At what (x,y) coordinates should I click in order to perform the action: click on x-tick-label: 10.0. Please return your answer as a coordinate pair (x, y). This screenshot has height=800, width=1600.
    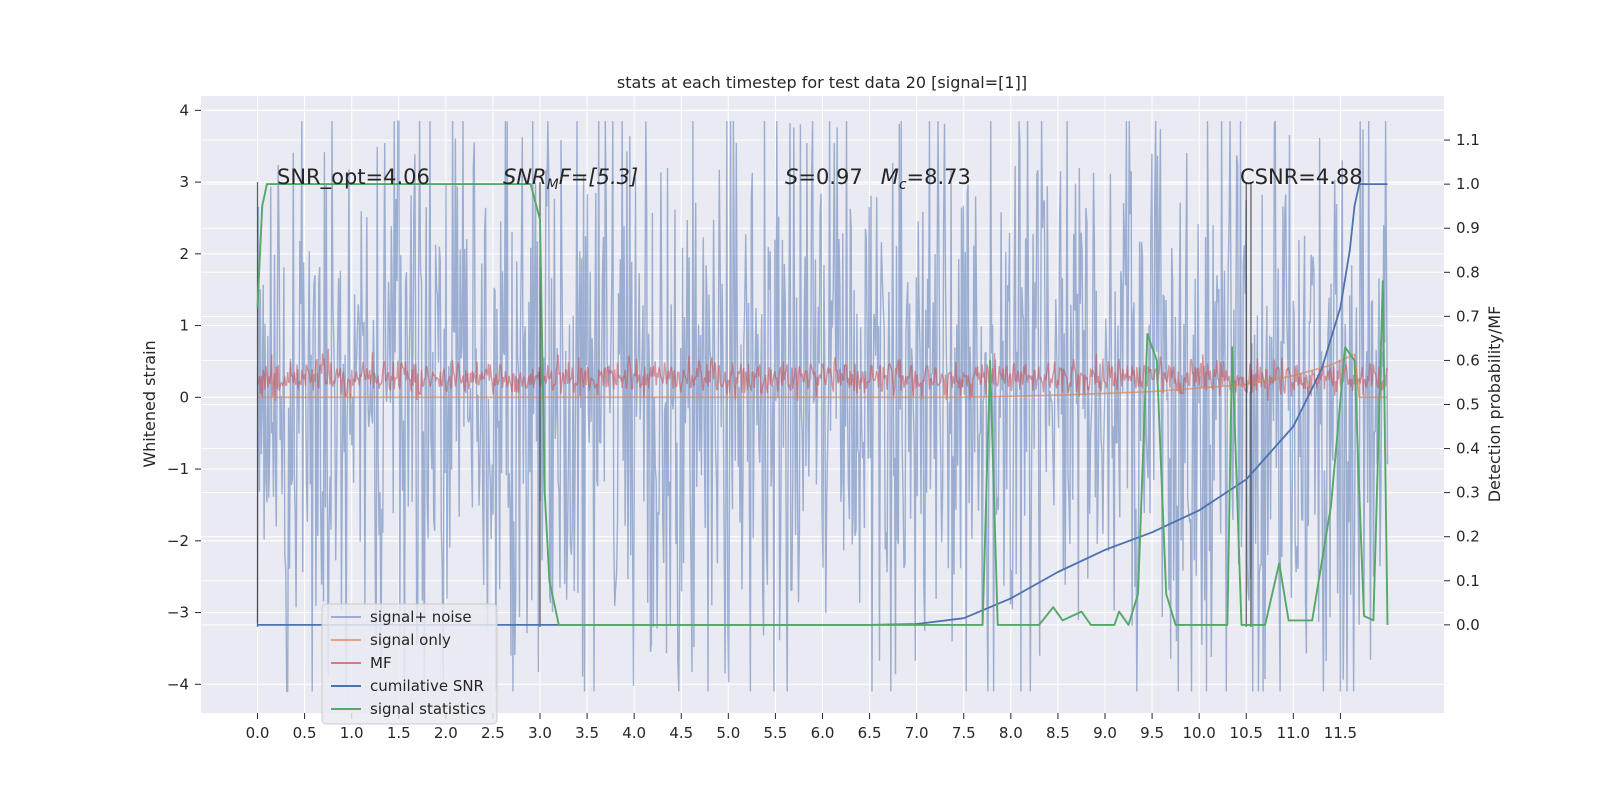
    Looking at the image, I should click on (1198, 733).